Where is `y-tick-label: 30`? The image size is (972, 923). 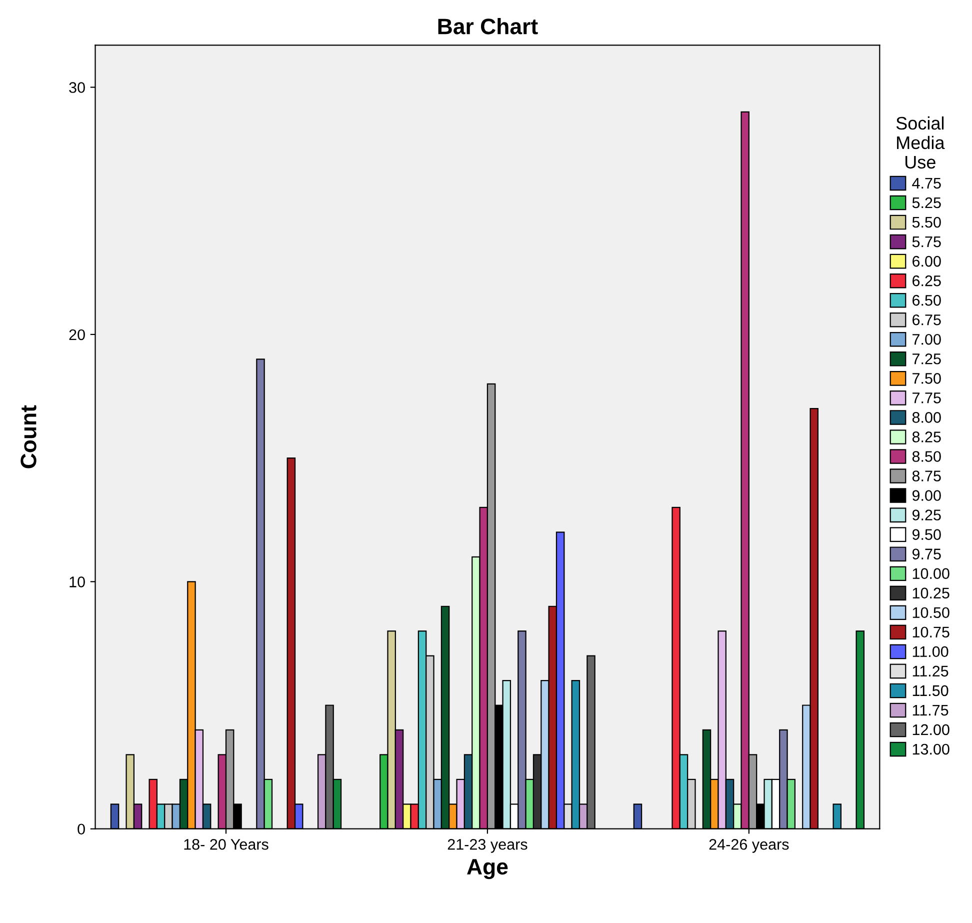
y-tick-label: 30 is located at coordinates (77, 87).